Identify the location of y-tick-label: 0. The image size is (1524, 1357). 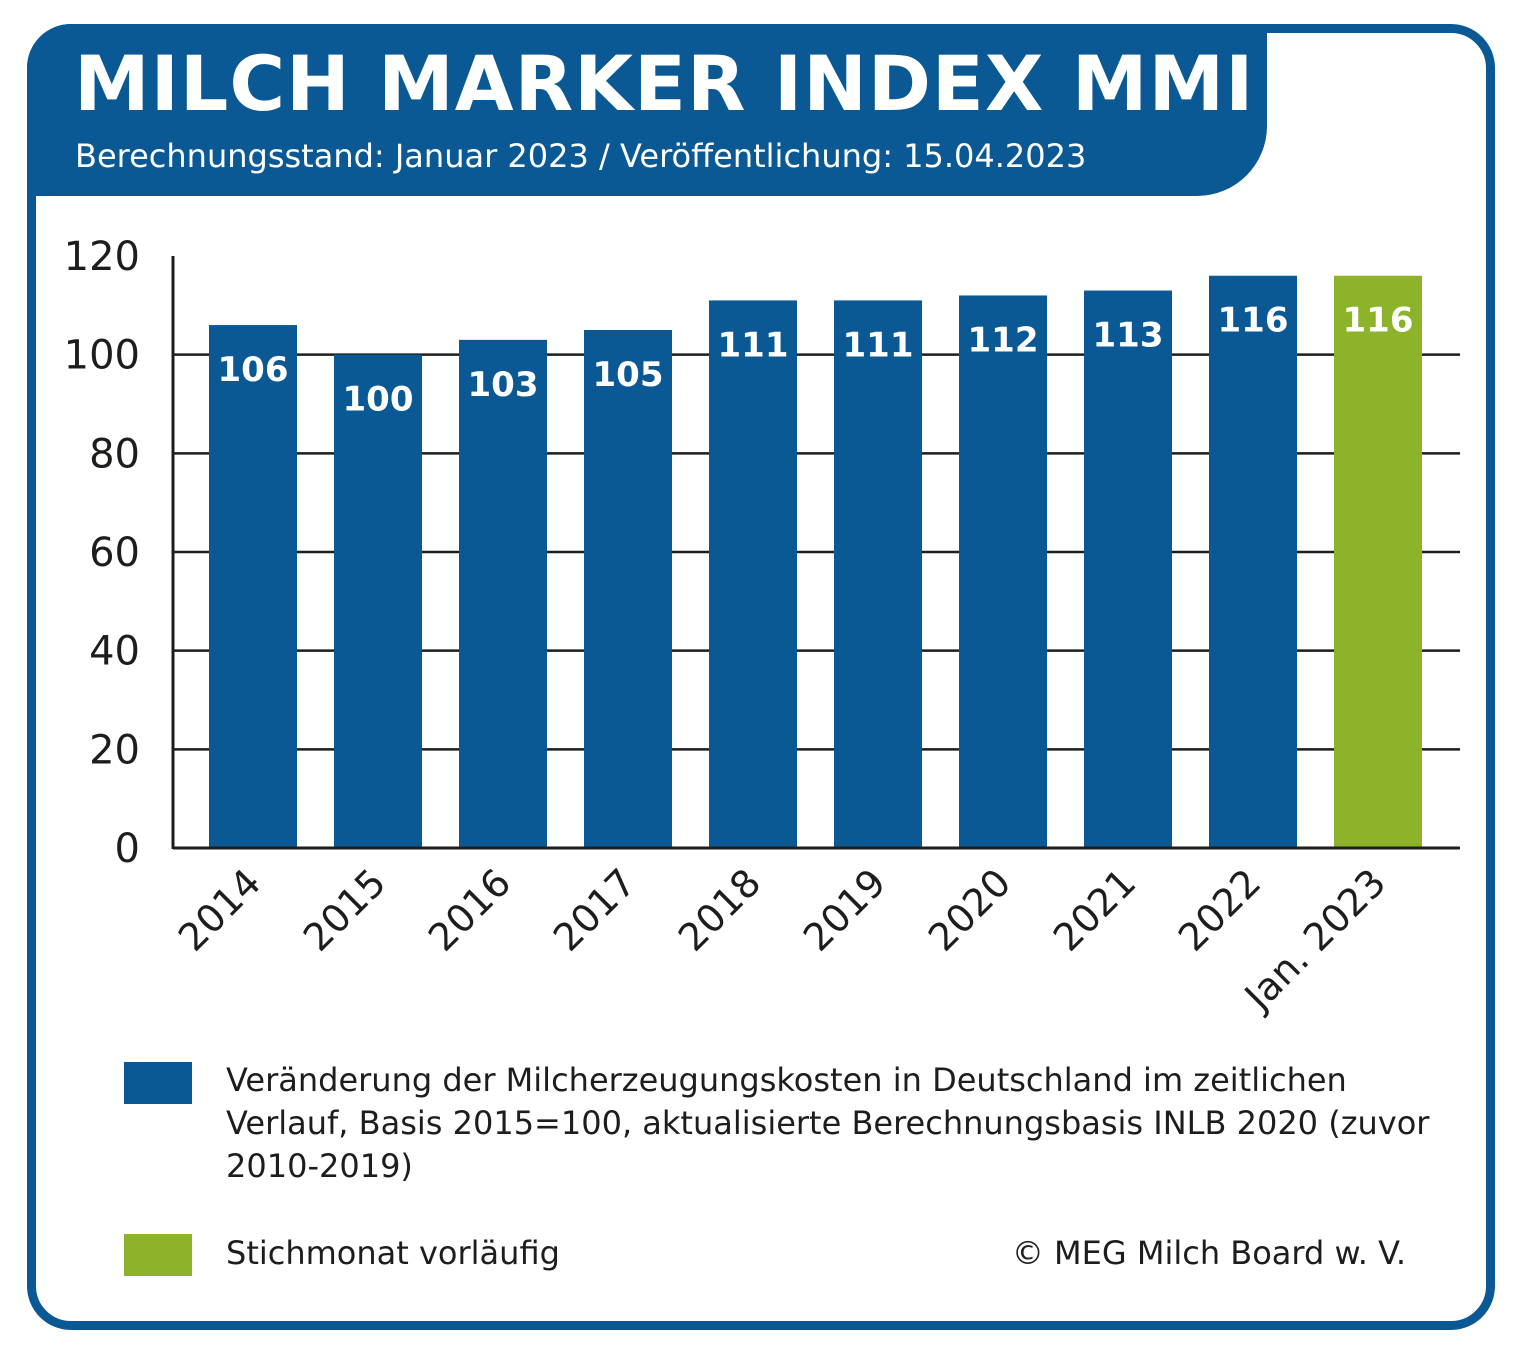
(127, 849).